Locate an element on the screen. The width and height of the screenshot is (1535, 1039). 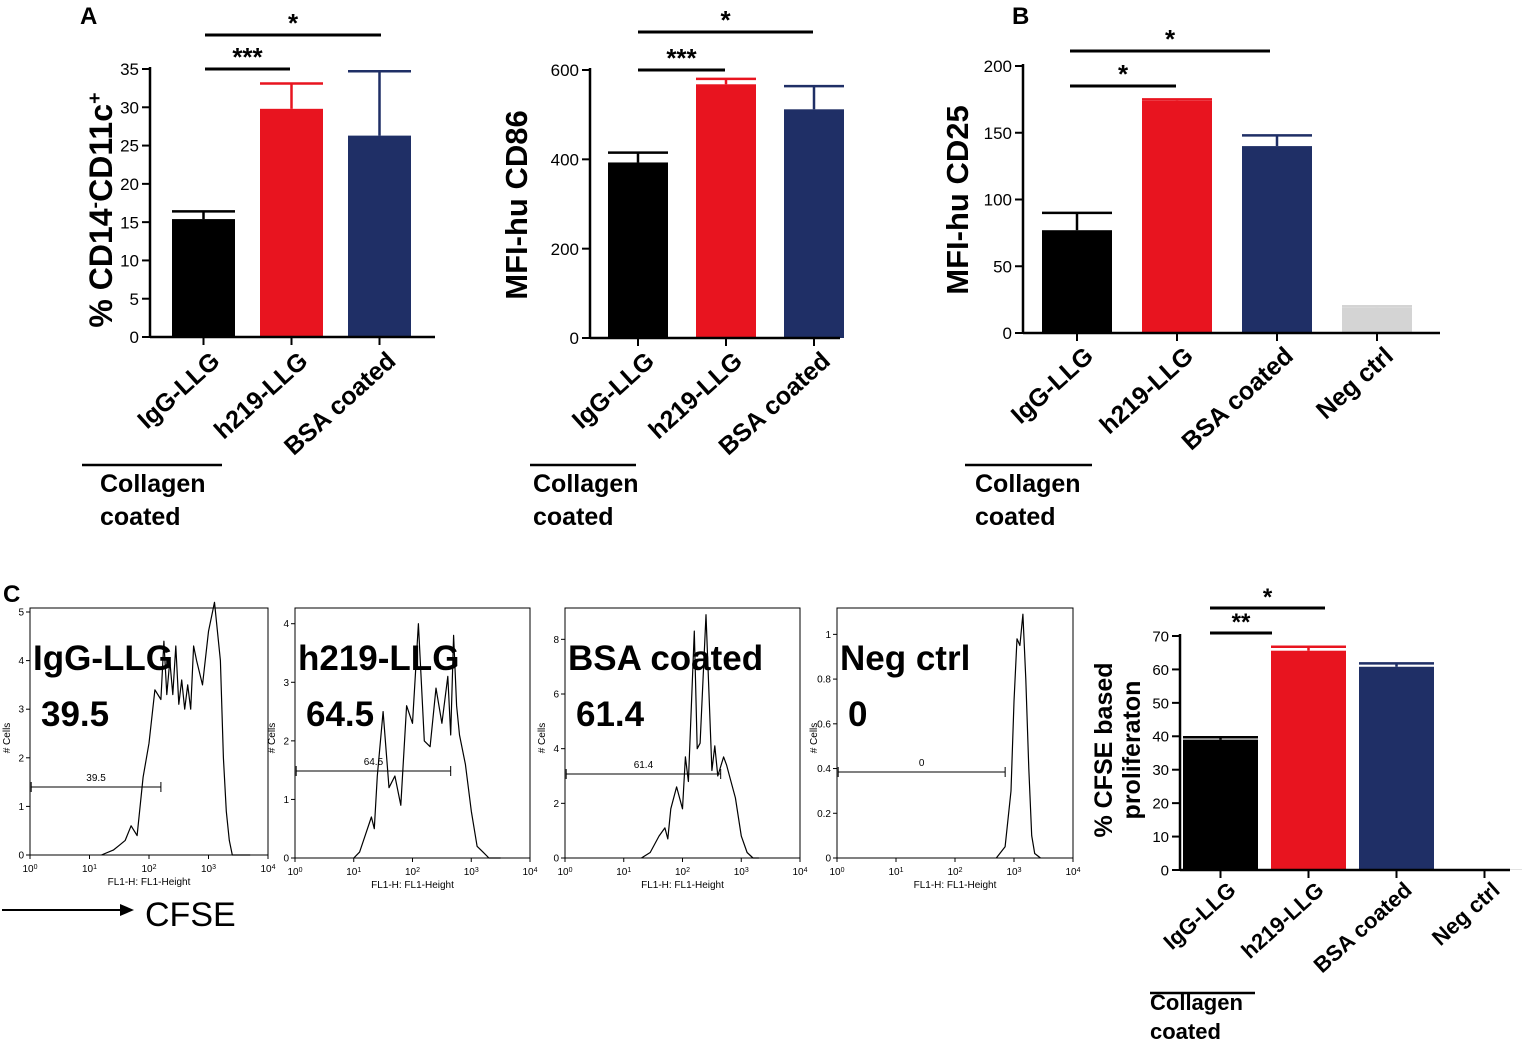
histogram-title: Neg ctrl is located at coordinates (905, 658).